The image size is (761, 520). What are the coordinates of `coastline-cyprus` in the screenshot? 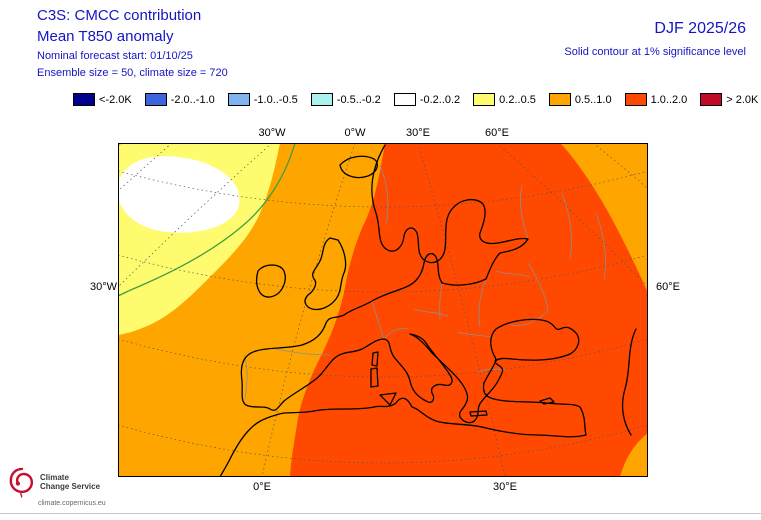 It's located at (547, 401).